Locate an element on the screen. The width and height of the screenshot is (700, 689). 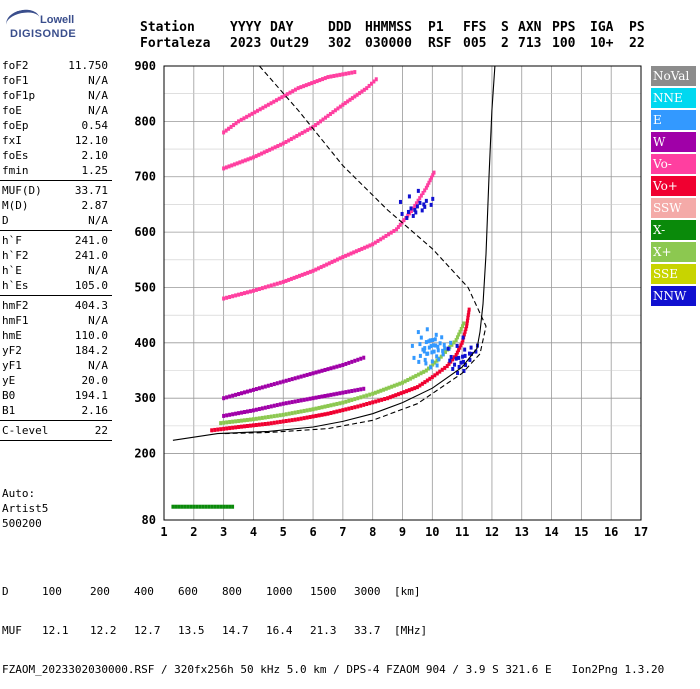
header-label-ddd: DDD is located at coordinates (340, 27).